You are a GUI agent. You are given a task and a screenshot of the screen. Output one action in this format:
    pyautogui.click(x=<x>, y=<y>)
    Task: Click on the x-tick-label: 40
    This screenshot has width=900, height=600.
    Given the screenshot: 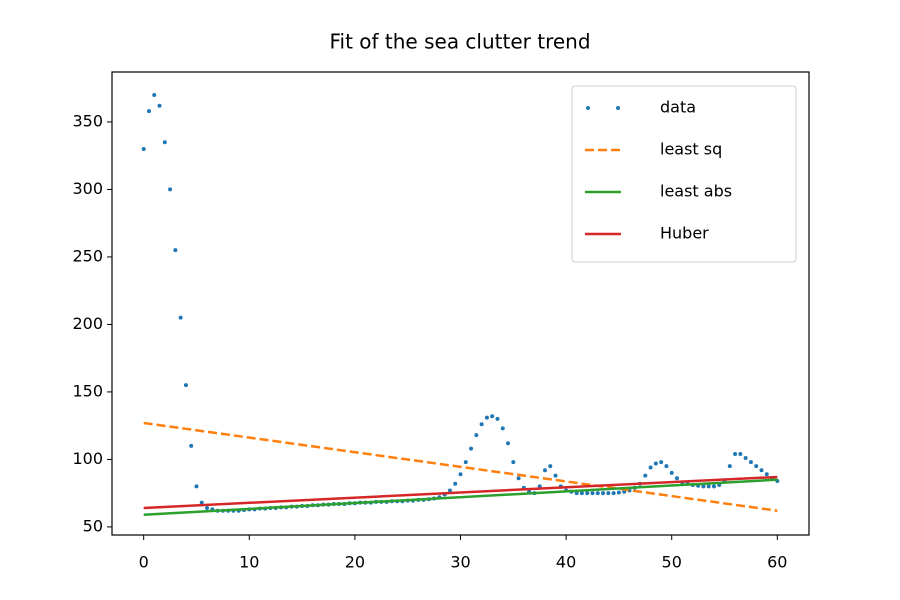 What is the action you would take?
    pyautogui.click(x=566, y=562)
    